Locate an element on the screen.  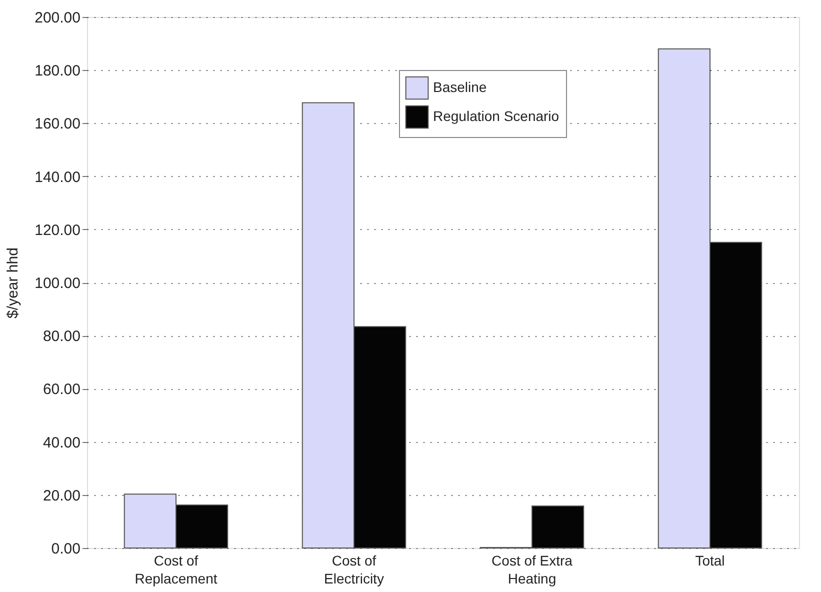
y-tick-label: 200.00 is located at coordinates (57, 18).